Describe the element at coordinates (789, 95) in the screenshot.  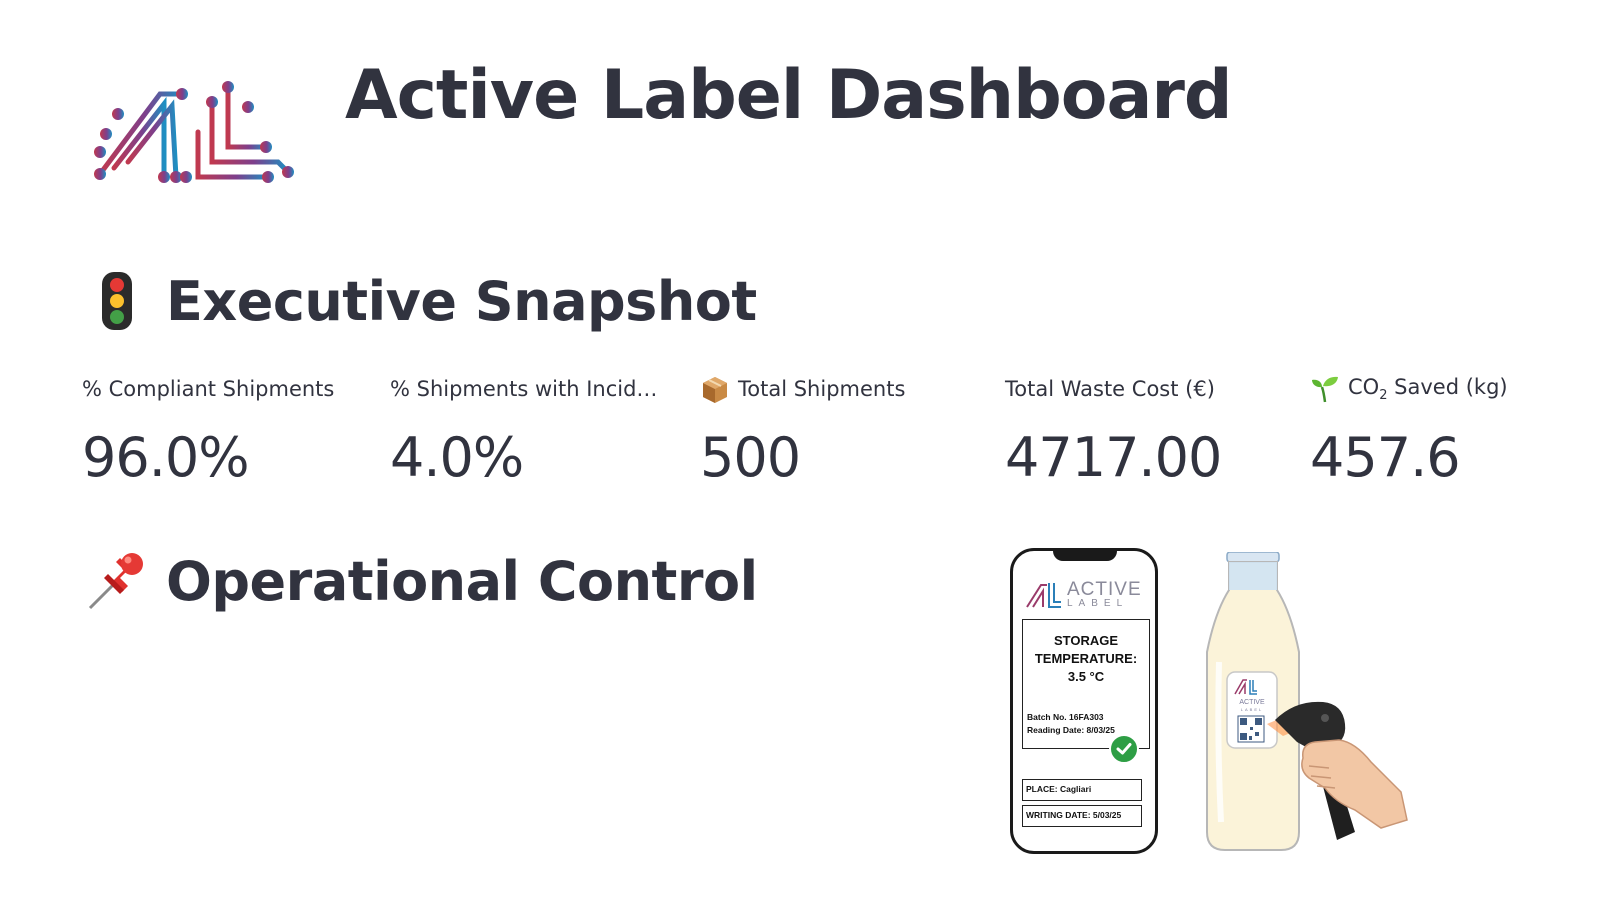
I see `page-title: Active Label Dashboard` at that location.